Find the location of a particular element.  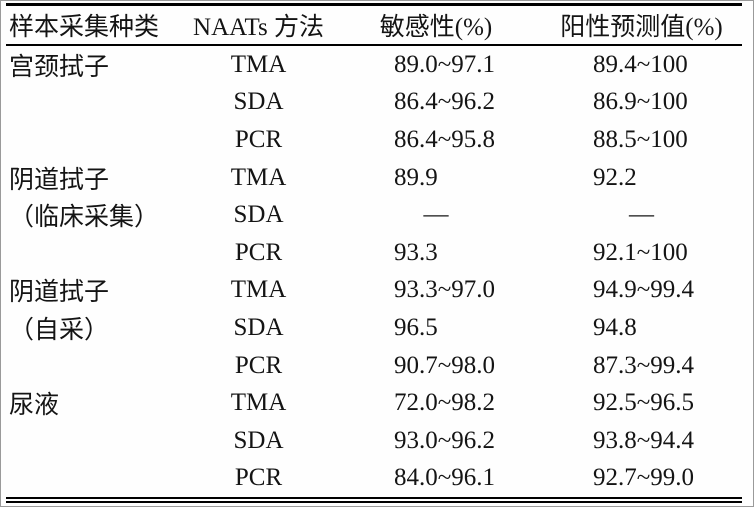

sensitivity-cell: 89.0~97.1 is located at coordinates (445, 64).